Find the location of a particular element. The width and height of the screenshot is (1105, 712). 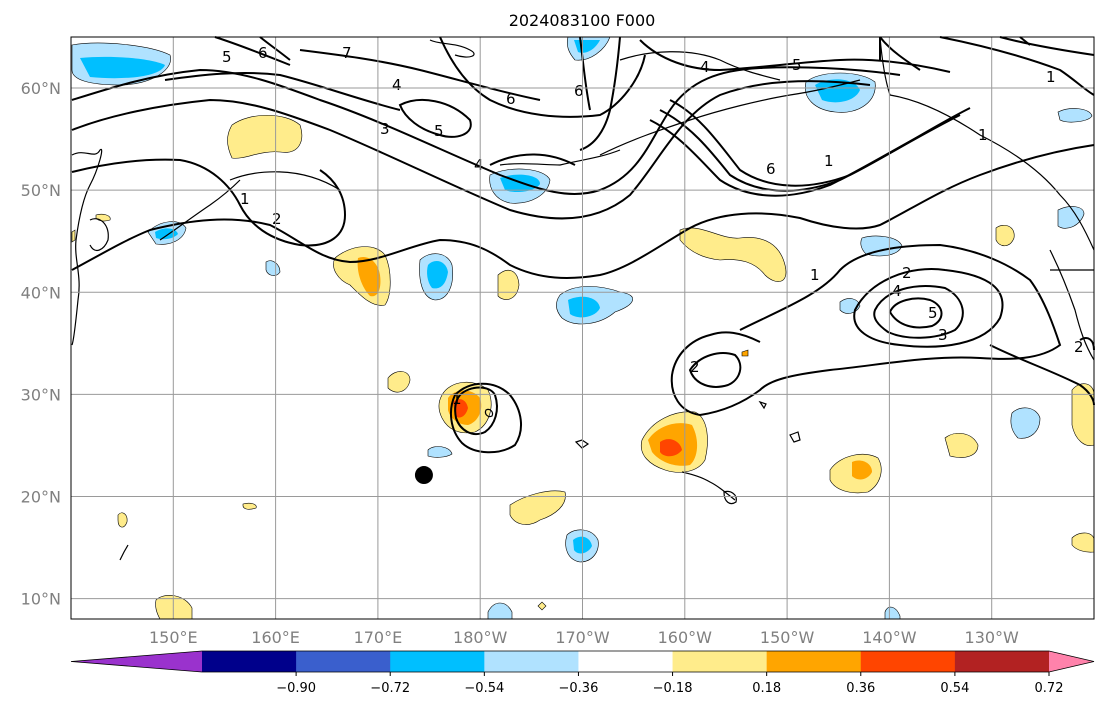

colorbar-tick-label: −0.36 is located at coordinates (579, 688).